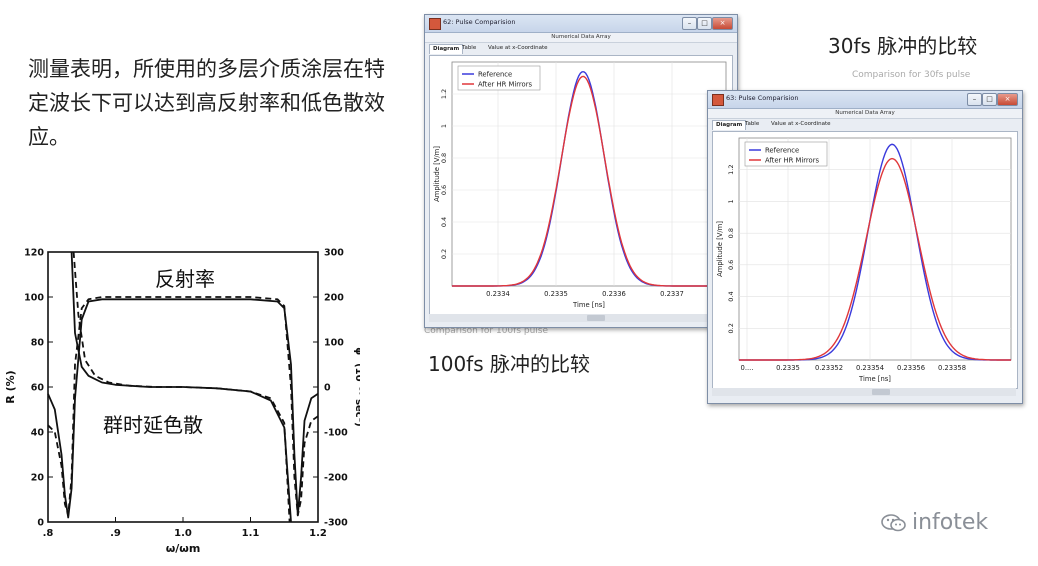 The width and height of the screenshot is (1038, 566). What do you see at coordinates (865, 100) in the screenshot?
I see `window-titlebar: 63: Pulse Comparision – □ ×` at bounding box center [865, 100].